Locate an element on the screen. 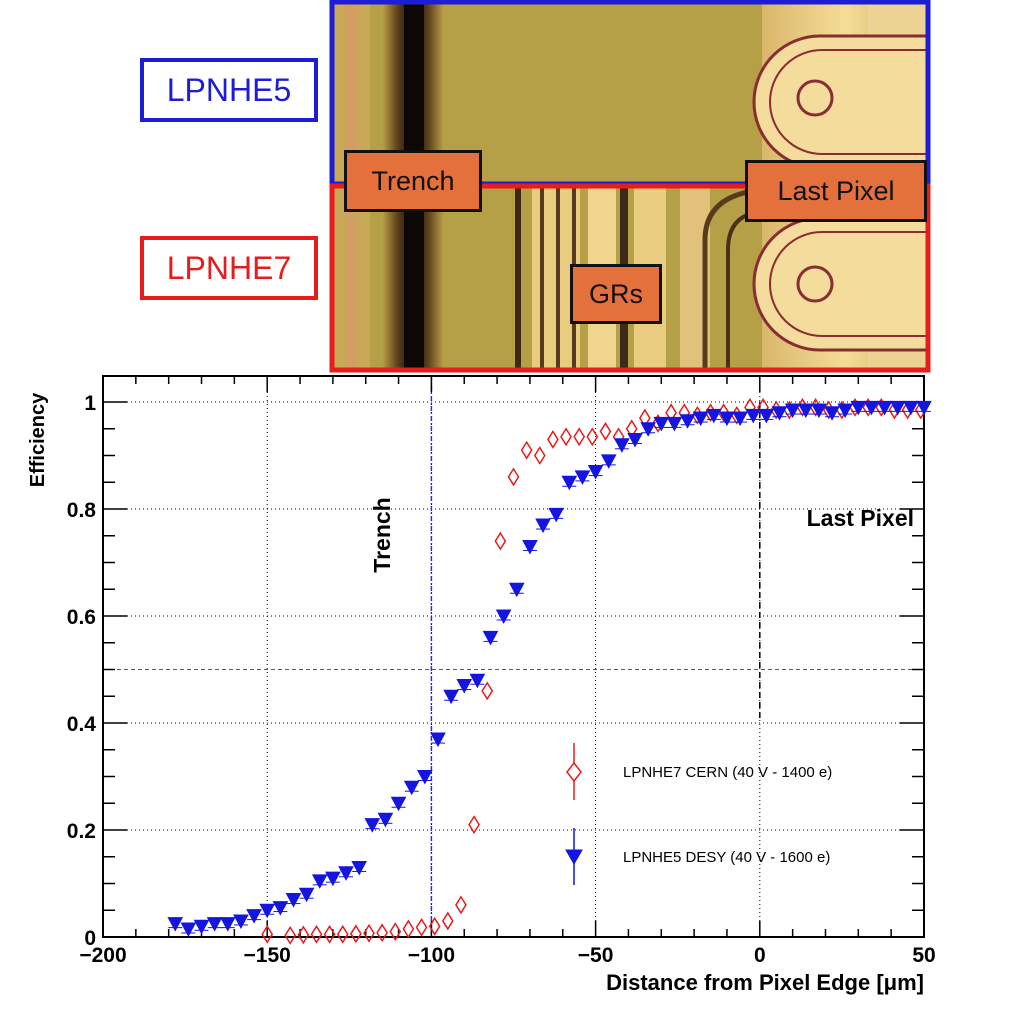 This screenshot has height=1017, width=1030. legend-triangle is located at coordinates (574, 857).